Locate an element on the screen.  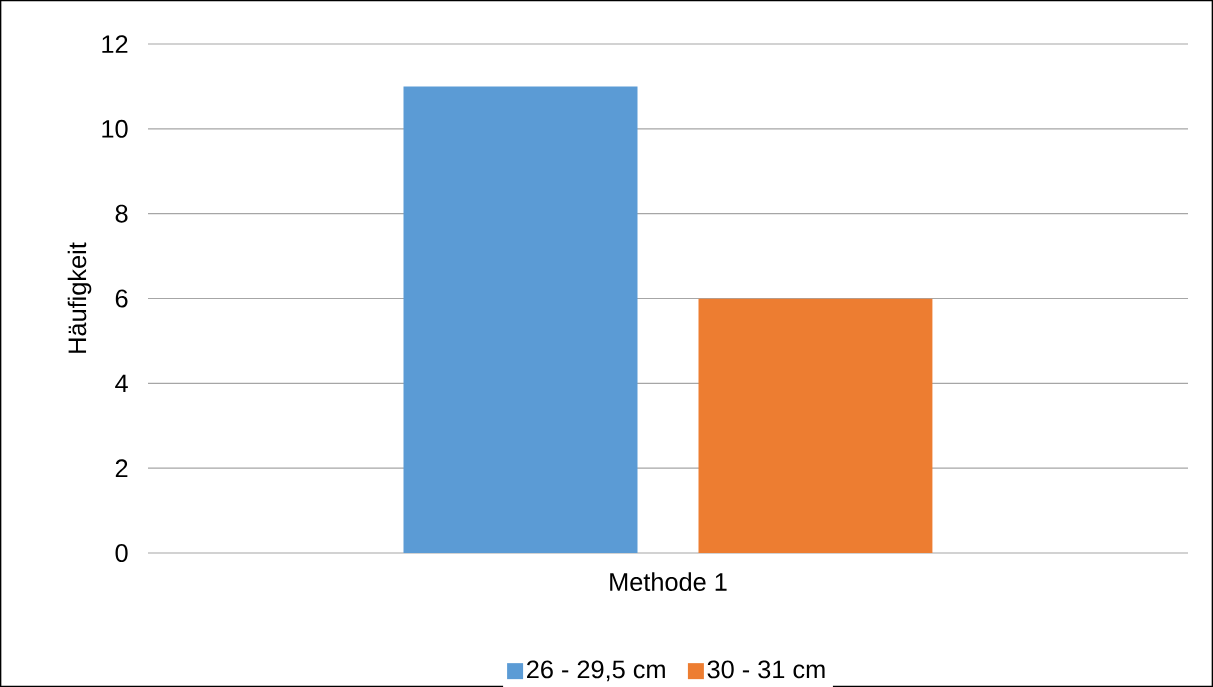
y-tick-label: 4 is located at coordinates (121, 383).